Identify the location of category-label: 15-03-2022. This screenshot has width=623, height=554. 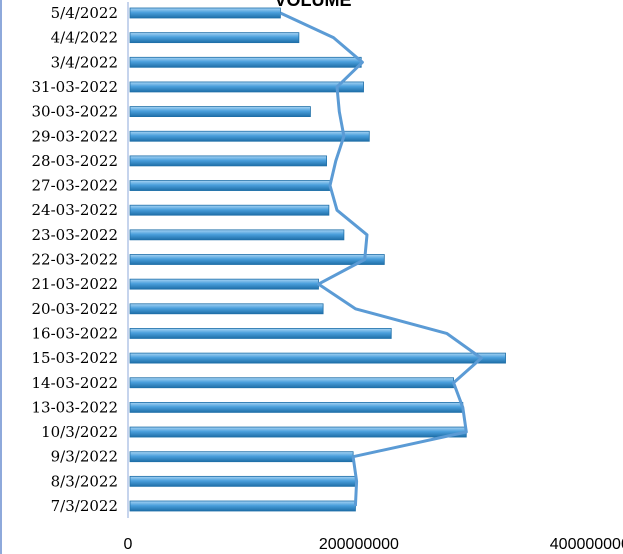
(75, 358).